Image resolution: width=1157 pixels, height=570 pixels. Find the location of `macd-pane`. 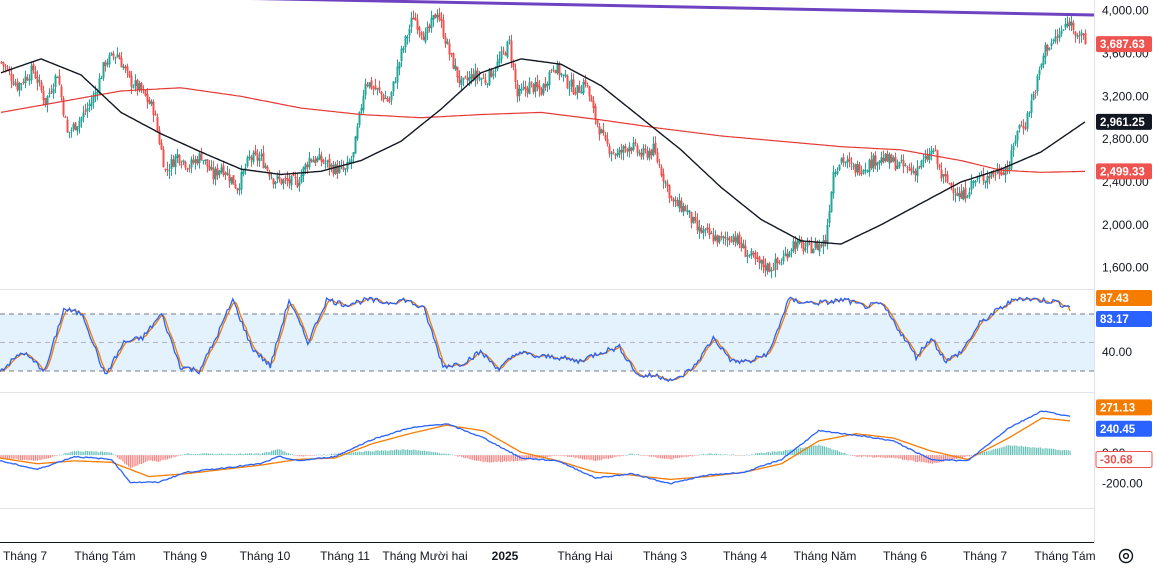

macd-pane is located at coordinates (535, 447).